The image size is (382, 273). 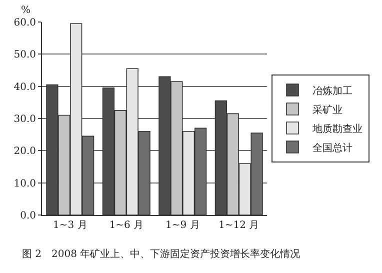 What do you see at coordinates (28, 216) in the screenshot?
I see `y-tick-label: 0.0` at bounding box center [28, 216].